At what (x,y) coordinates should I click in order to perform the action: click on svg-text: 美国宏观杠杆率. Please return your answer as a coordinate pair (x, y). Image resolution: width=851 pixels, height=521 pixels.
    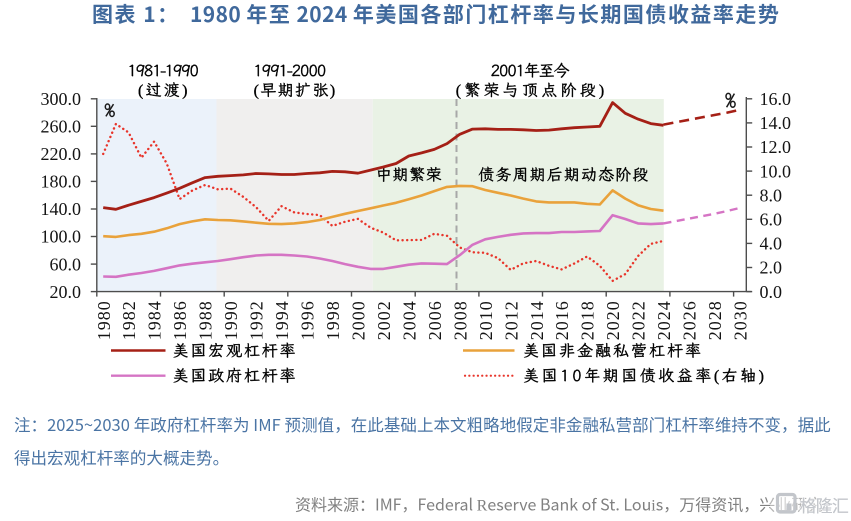
    Looking at the image, I should click on (234, 350).